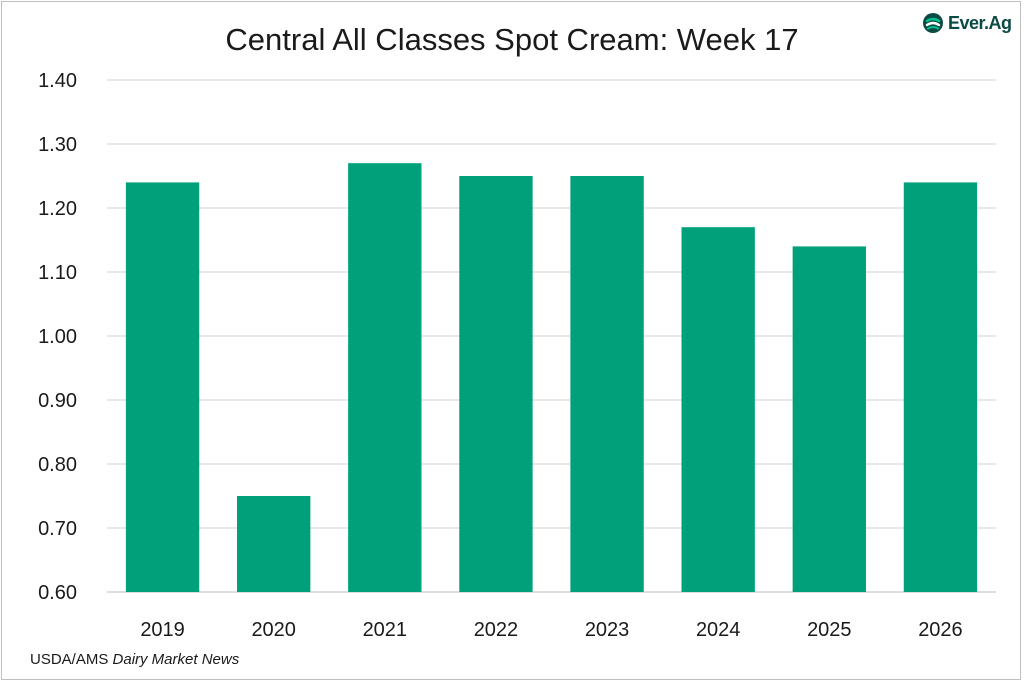 The image size is (1024, 683). Describe the element at coordinates (162, 387) in the screenshot. I see `bar-2019` at that location.